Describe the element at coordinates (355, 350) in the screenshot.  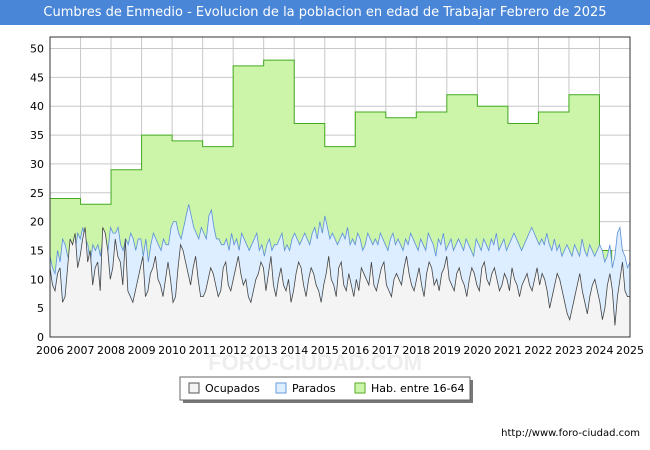
I see `x-tick-label: 2016` at that location.